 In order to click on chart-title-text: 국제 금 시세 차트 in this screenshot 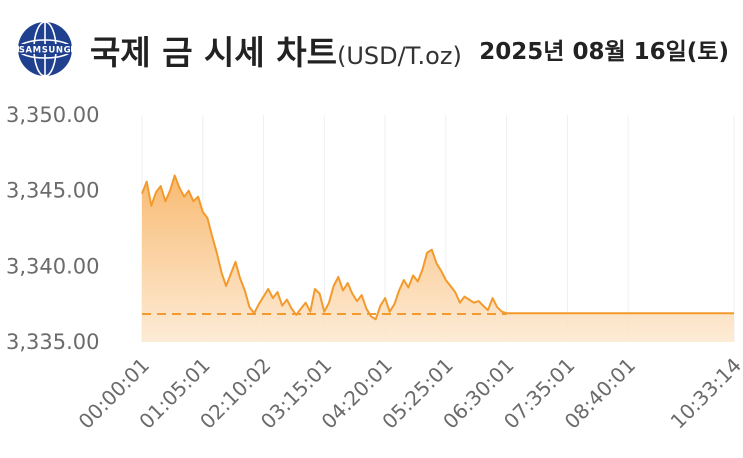, I will do `click(213, 52)`.